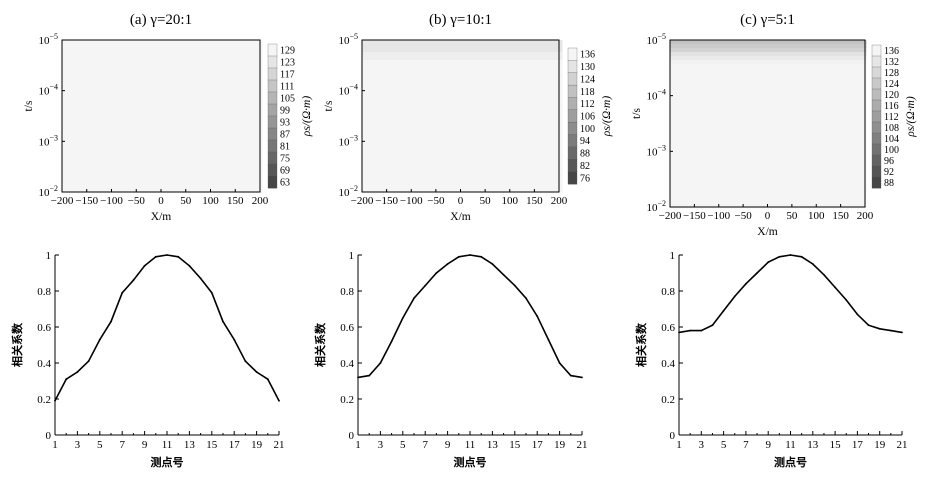 This screenshot has height=478, width=934. Describe the element at coordinates (285, 123) in the screenshot. I see `colorbar-tick-label: 93` at that location.